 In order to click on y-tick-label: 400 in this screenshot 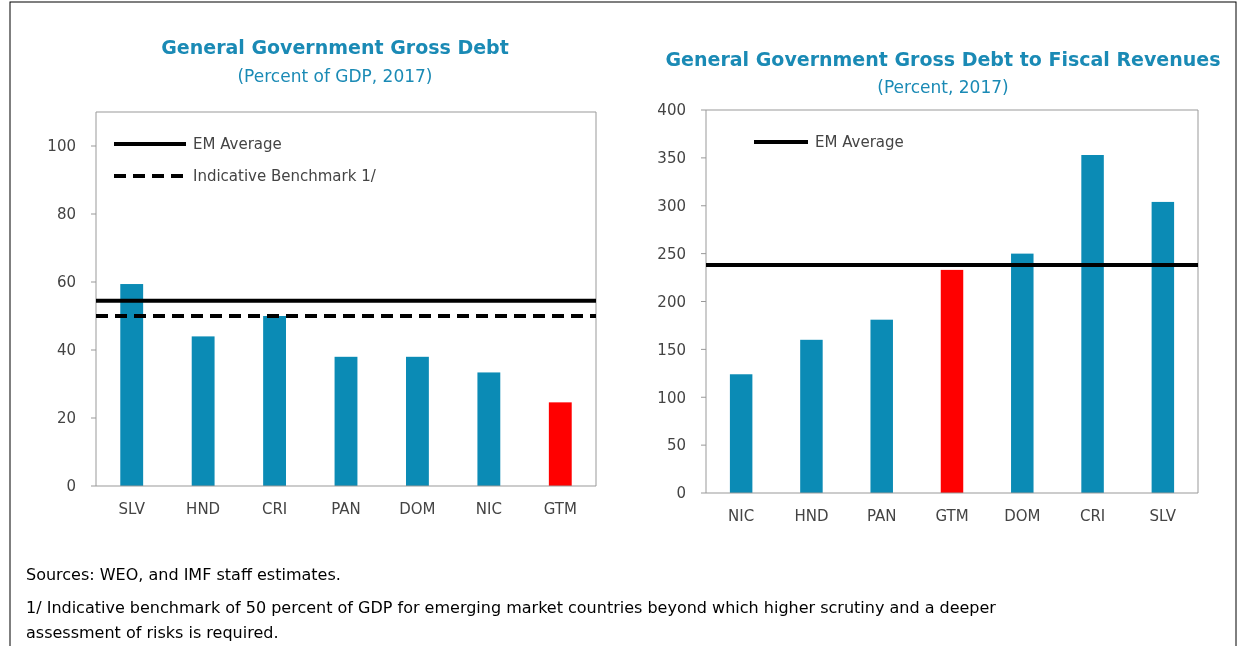, I will do `click(671, 110)`.